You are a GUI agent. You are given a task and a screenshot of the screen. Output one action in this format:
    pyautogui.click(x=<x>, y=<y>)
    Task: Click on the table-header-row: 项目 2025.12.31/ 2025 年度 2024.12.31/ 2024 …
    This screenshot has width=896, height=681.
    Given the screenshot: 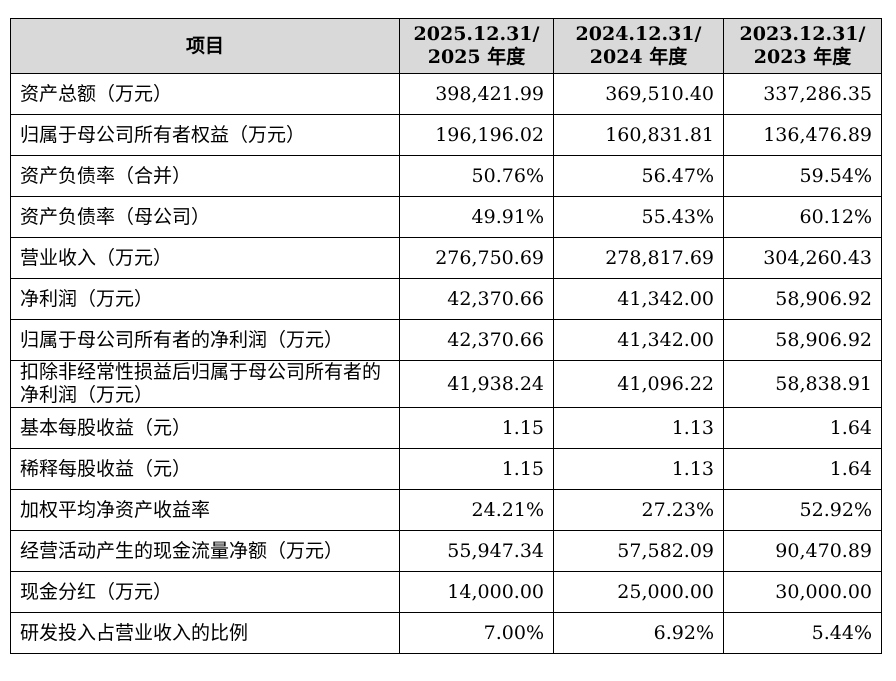 What is the action you would take?
    pyautogui.click(x=446, y=46)
    